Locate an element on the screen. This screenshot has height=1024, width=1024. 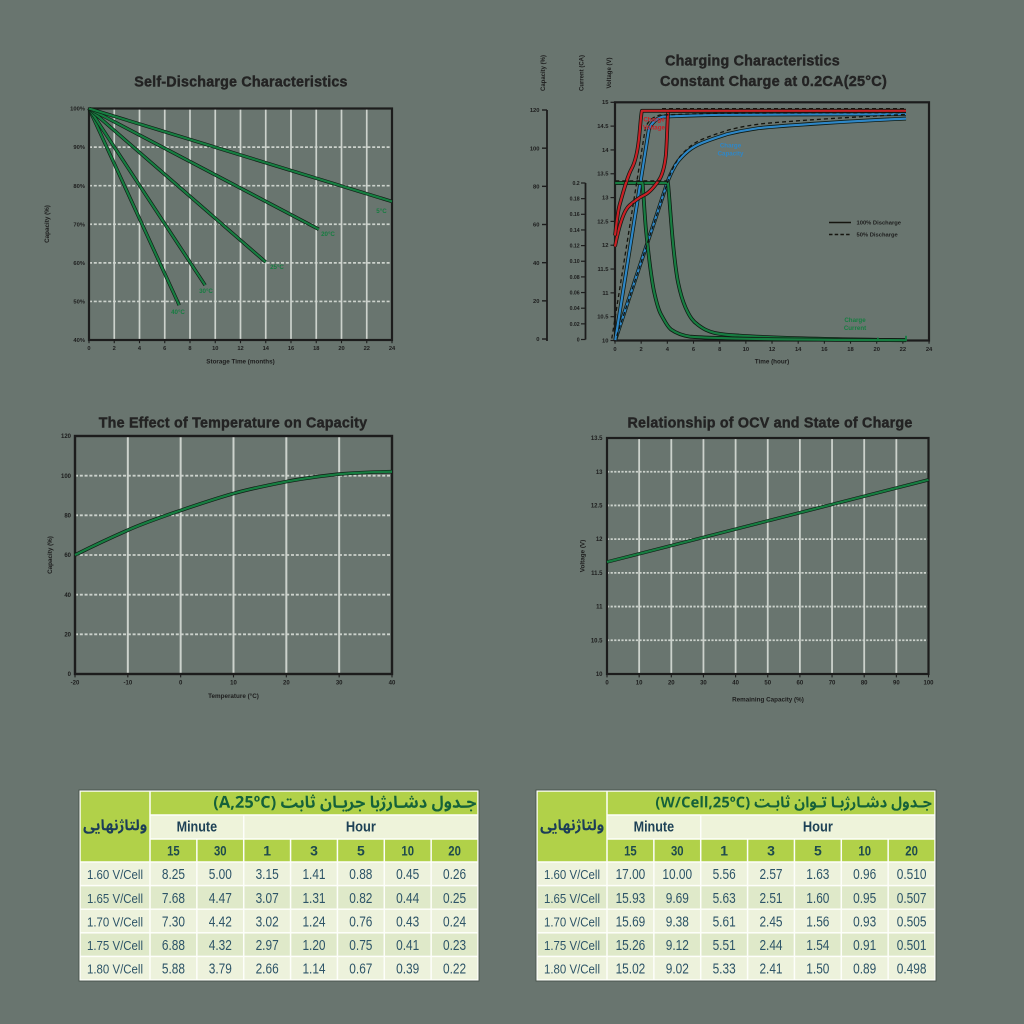
svg-text: Remaining Capacity (%) is located at coordinates (768, 700).